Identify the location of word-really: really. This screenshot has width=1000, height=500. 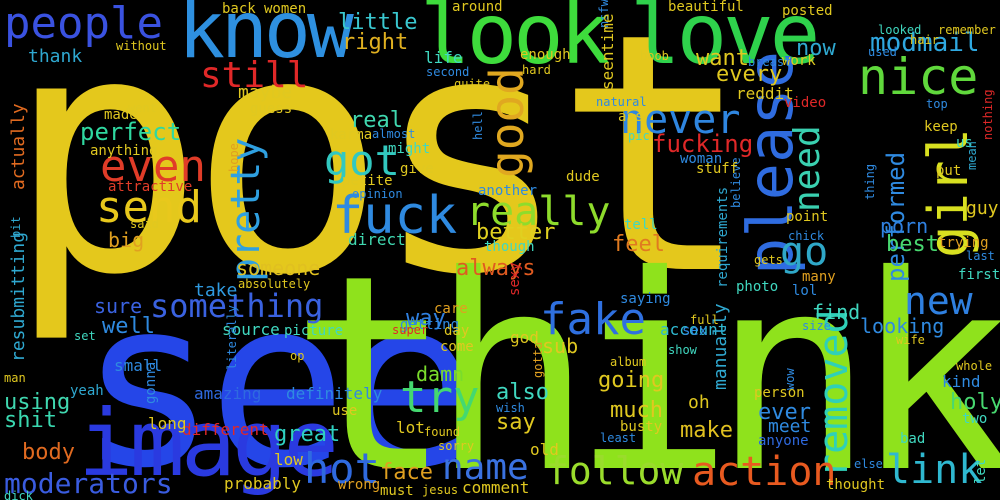
(538, 212).